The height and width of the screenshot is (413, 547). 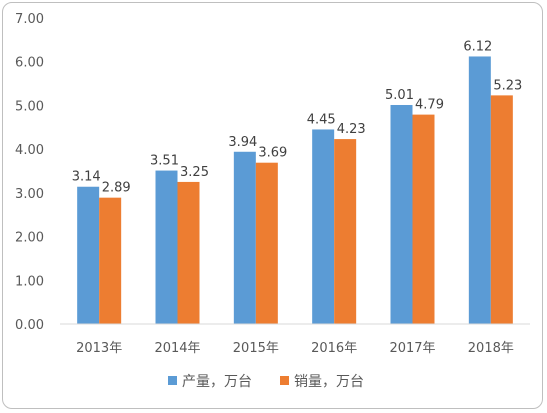 I want to click on data-label: 2.89, so click(x=116, y=188).